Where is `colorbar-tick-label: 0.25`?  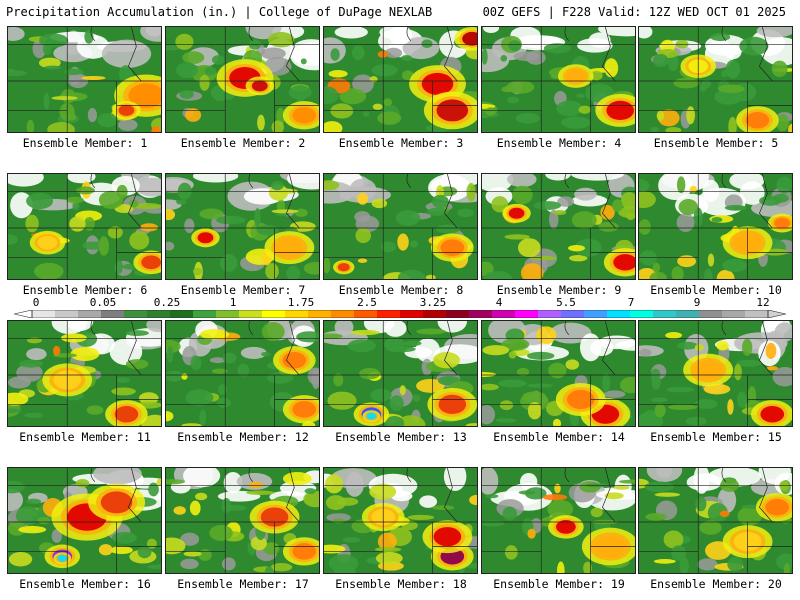 colorbar-tick-label: 0.25 is located at coordinates (167, 302).